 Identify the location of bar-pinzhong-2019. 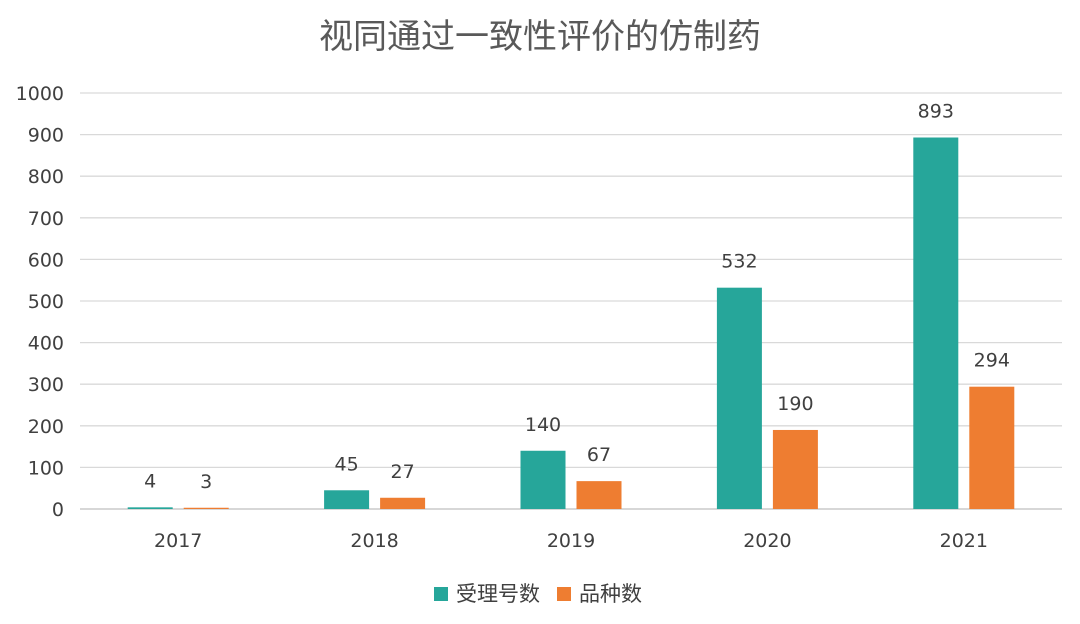
(599, 495).